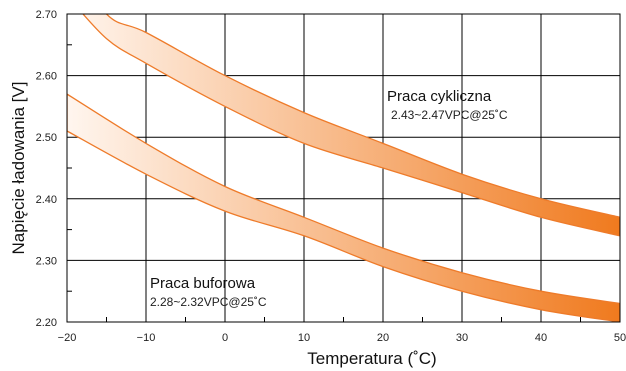  I want to click on y-axis-label: Napięcie ładowania [V], so click(18, 168).